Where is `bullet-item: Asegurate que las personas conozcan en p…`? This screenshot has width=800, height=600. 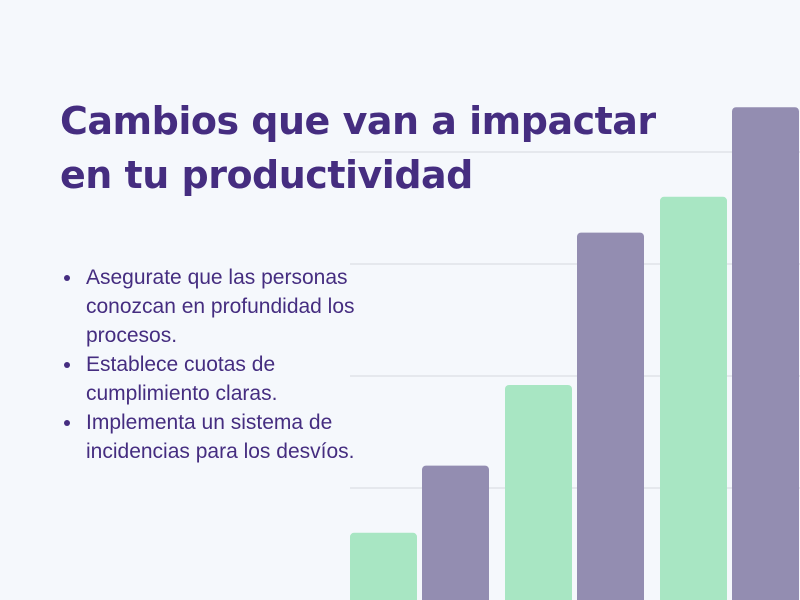
bullet-item: Asegurate que las personas conozcan en p… is located at coordinates (232, 306).